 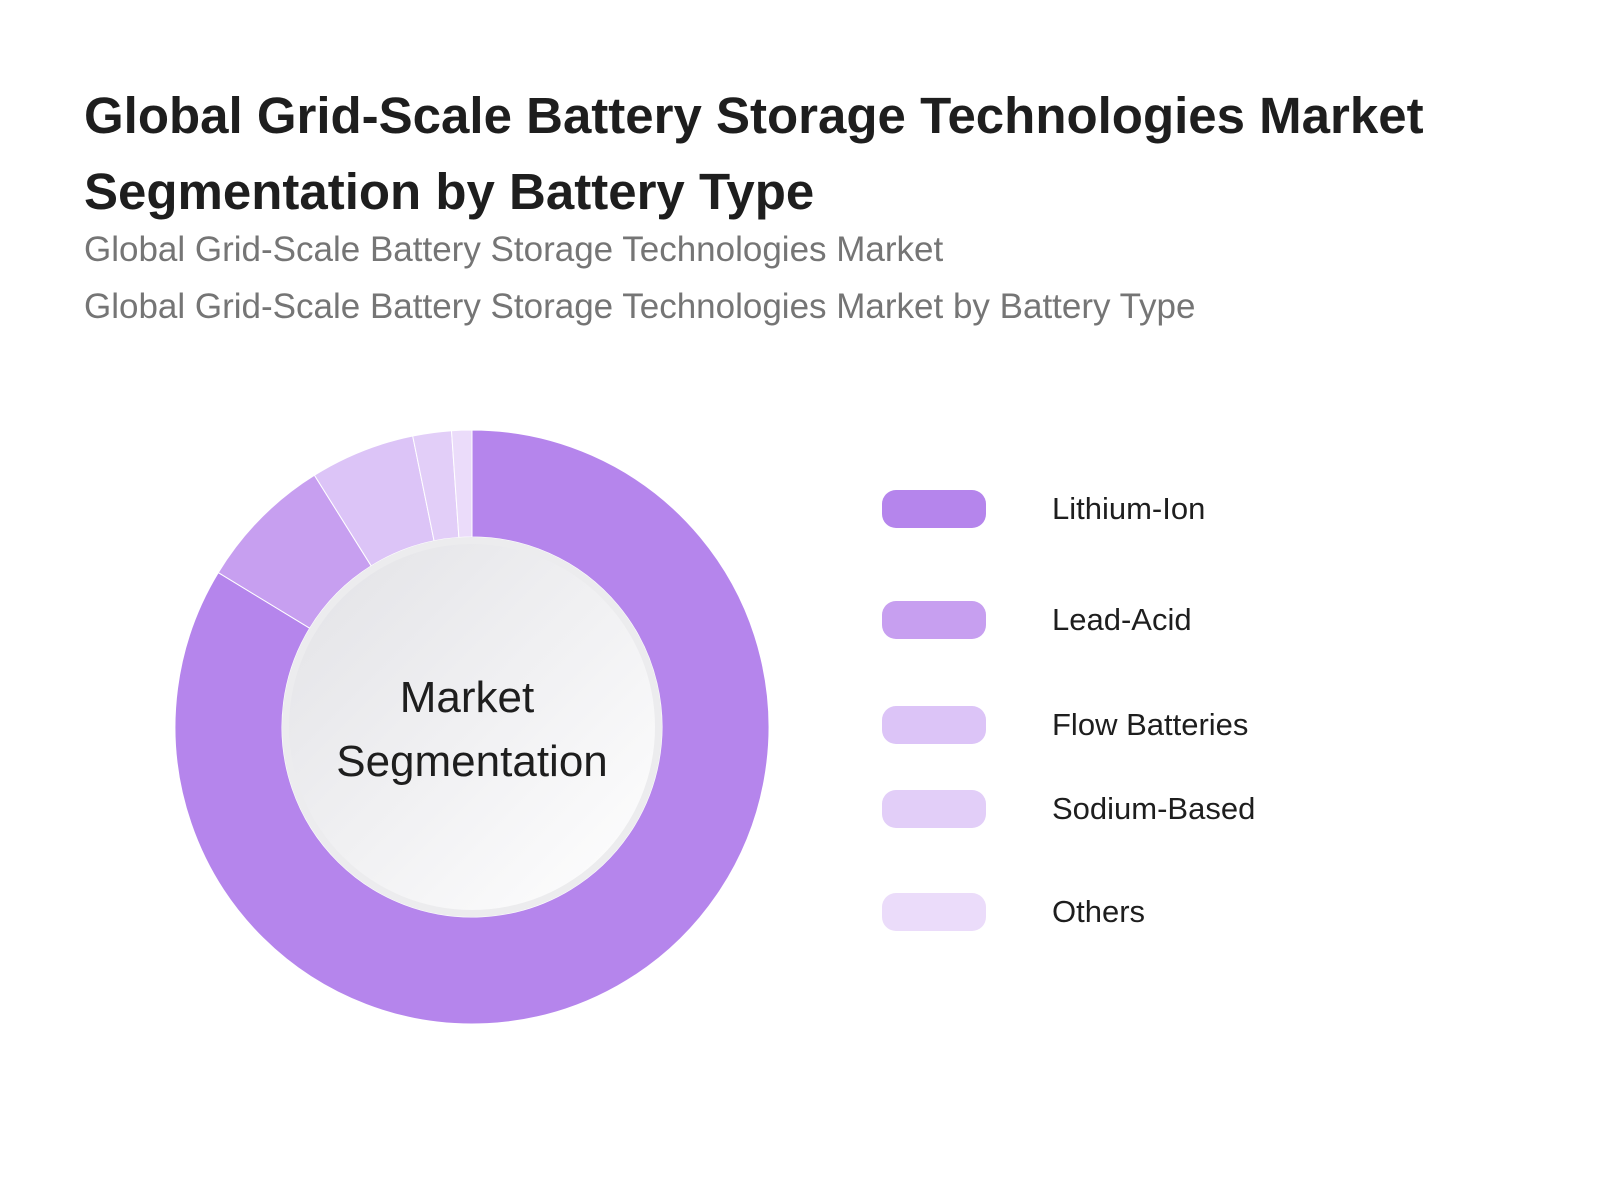 What do you see at coordinates (467, 697) in the screenshot?
I see `center-label-line-1: Market` at bounding box center [467, 697].